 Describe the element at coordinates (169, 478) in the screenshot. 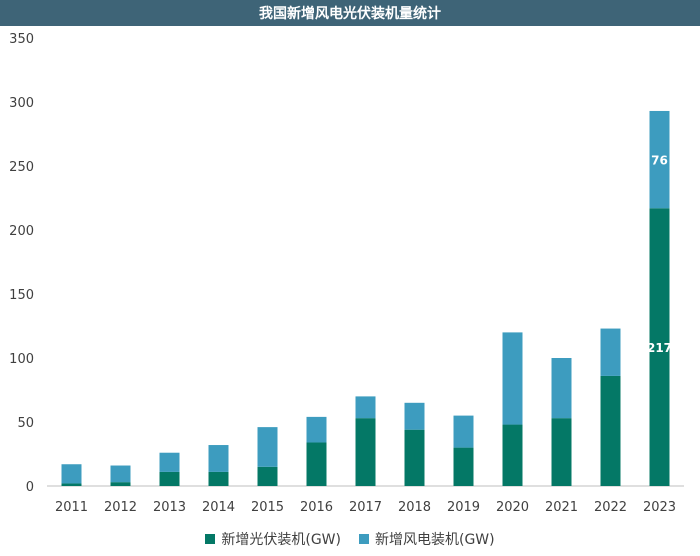

I see `bar-solar-2013` at that location.